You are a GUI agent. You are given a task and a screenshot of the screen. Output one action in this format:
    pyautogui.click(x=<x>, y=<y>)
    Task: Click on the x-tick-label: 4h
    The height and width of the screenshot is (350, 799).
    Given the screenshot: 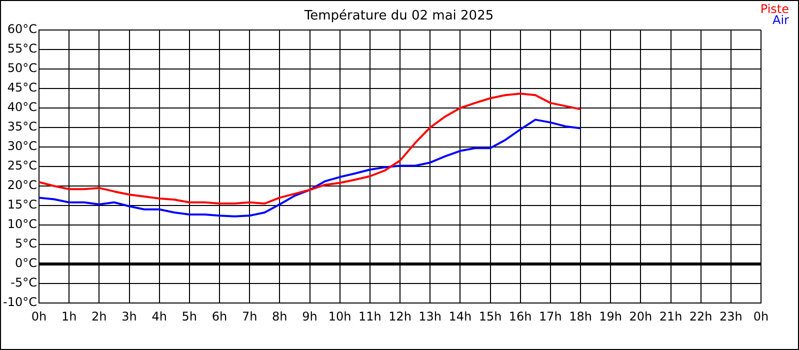 What is the action you would take?
    pyautogui.click(x=159, y=316)
    